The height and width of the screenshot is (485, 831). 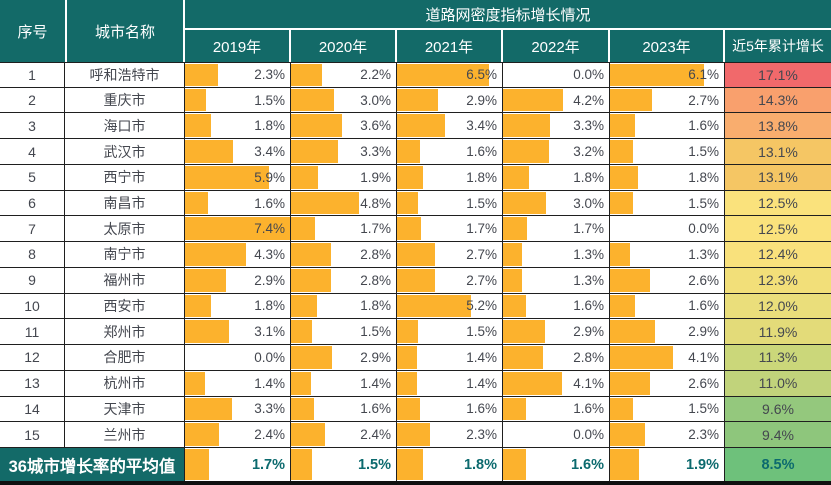 I want to click on city-cell: 海口市, so click(x=125, y=126).